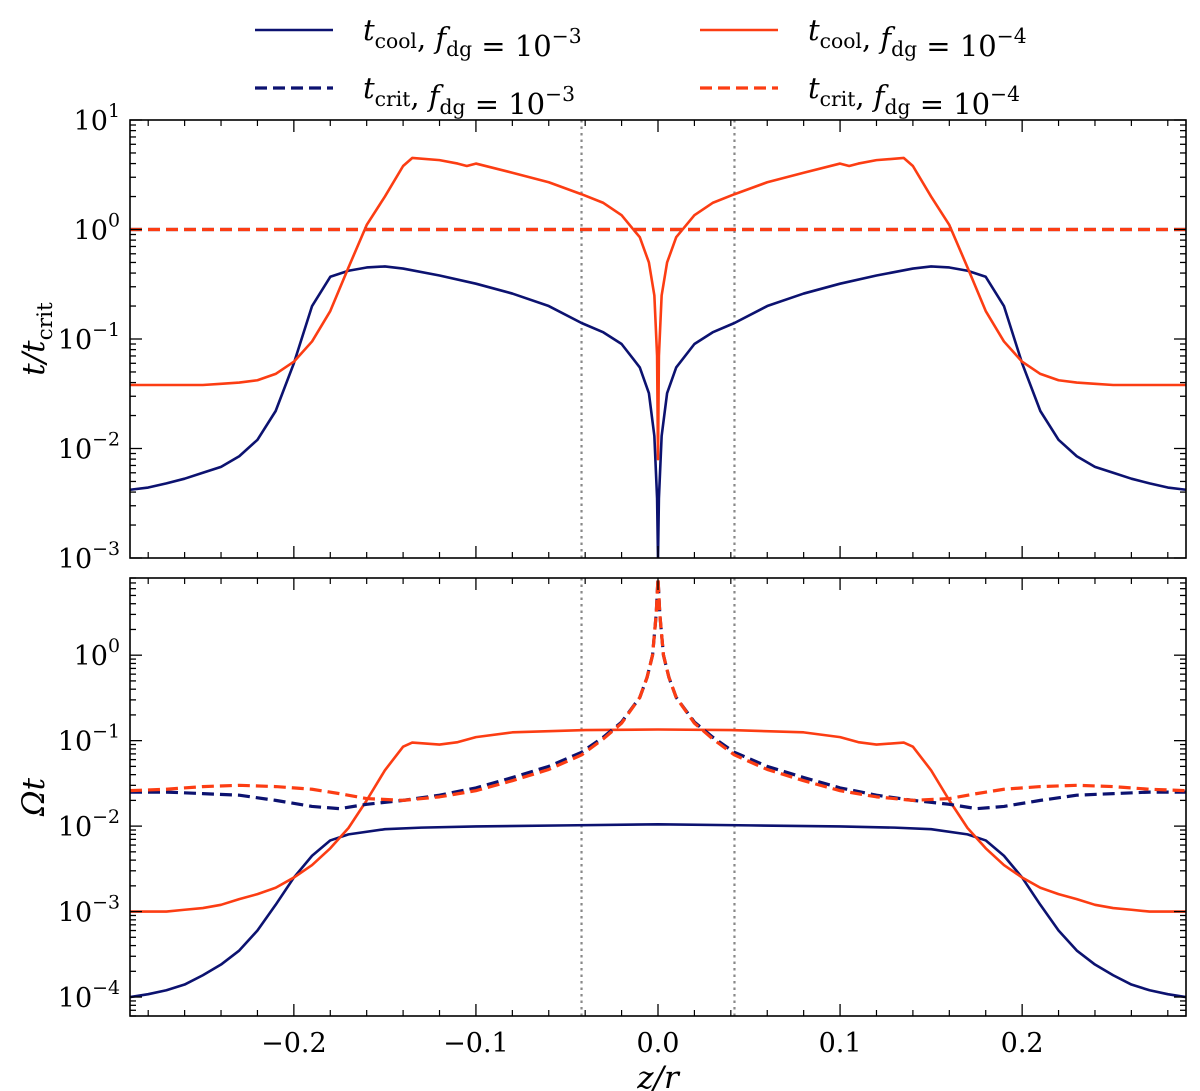 This screenshot has height=1091, width=1200. I want to click on x-tick-label: 0.1, so click(840, 1043).